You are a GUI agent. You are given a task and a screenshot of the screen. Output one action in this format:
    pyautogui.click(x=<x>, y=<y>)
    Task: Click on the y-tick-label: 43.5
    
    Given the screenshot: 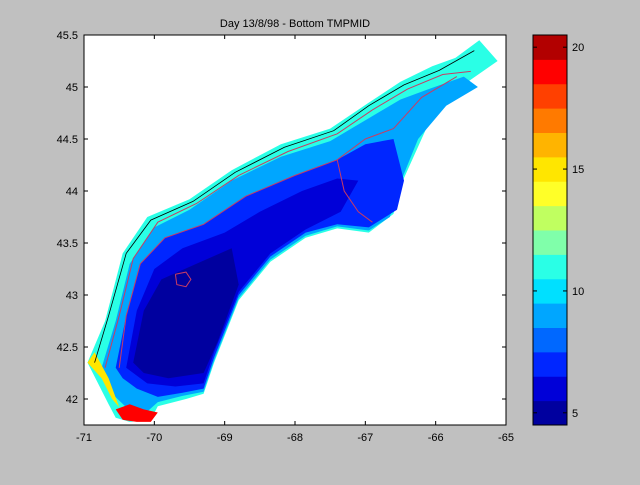 What is the action you would take?
    pyautogui.click(x=67, y=244)
    